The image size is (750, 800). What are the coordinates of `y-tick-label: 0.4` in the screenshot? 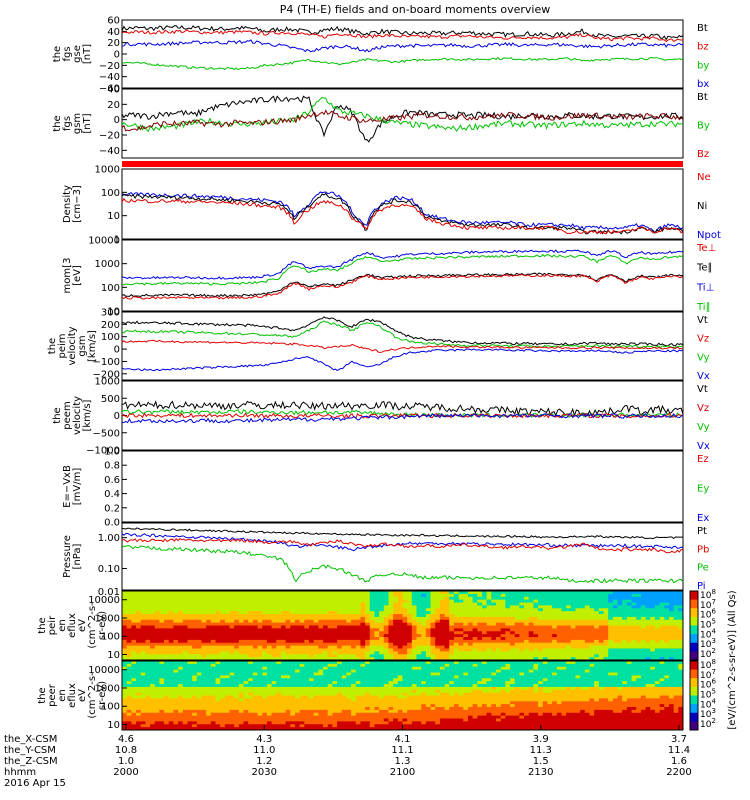 It's located at (112, 494).